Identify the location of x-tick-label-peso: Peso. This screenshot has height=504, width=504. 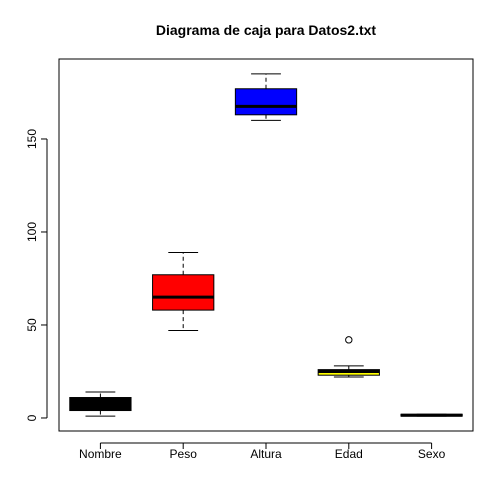
(184, 454).